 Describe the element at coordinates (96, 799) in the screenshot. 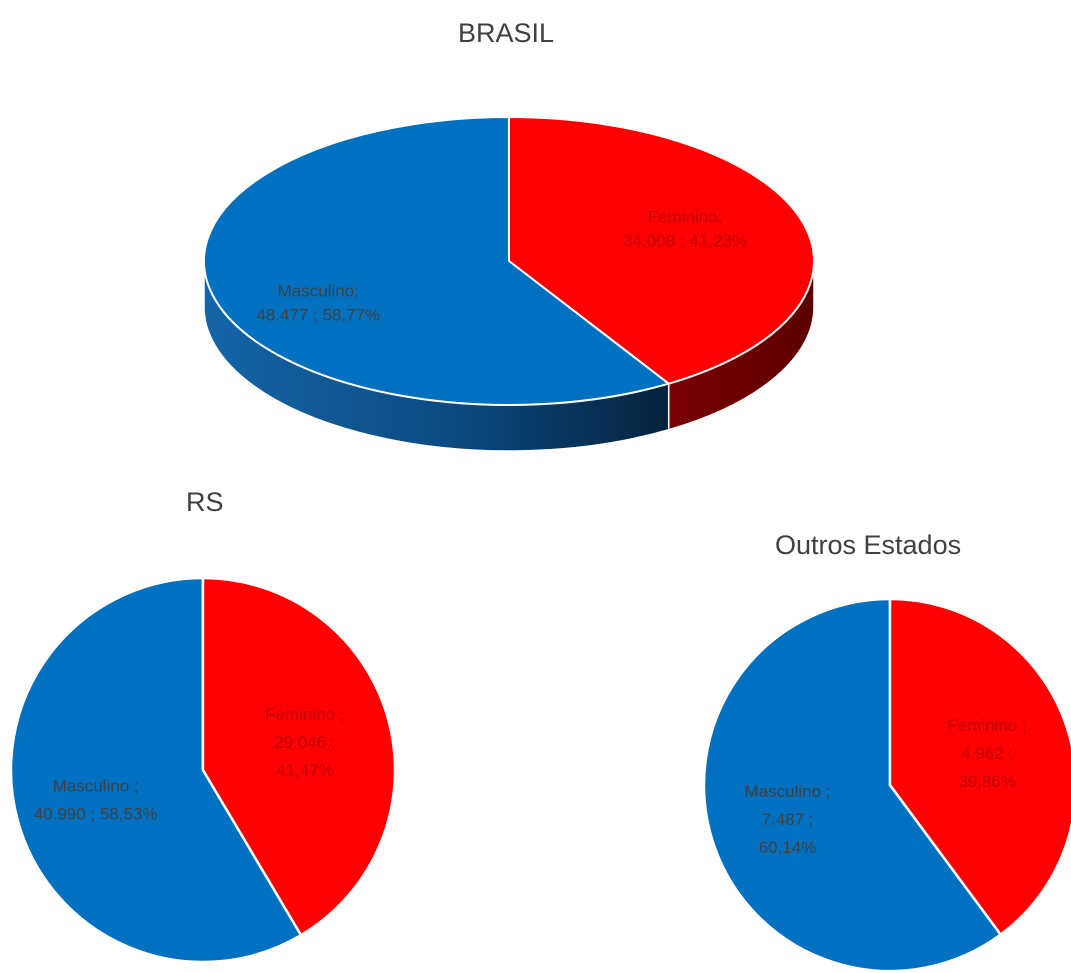

I see `data-label-masculino: Masculino ; 40.990 ; 58,53%` at that location.